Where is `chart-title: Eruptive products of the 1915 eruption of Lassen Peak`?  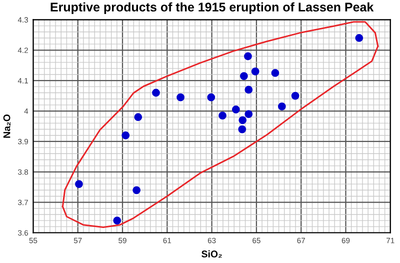 chart-title: Eruptive products of the 1915 eruption of Lassen Peak is located at coordinates (212, 8).